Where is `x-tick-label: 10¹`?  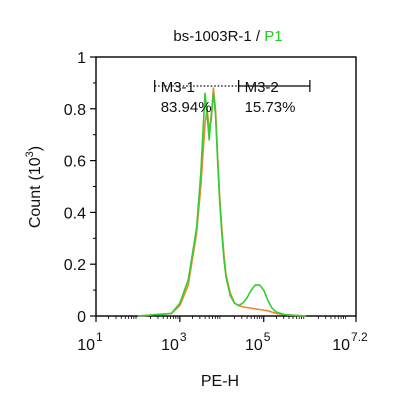
x-tick-label: 10¹ is located at coordinates (90, 342).